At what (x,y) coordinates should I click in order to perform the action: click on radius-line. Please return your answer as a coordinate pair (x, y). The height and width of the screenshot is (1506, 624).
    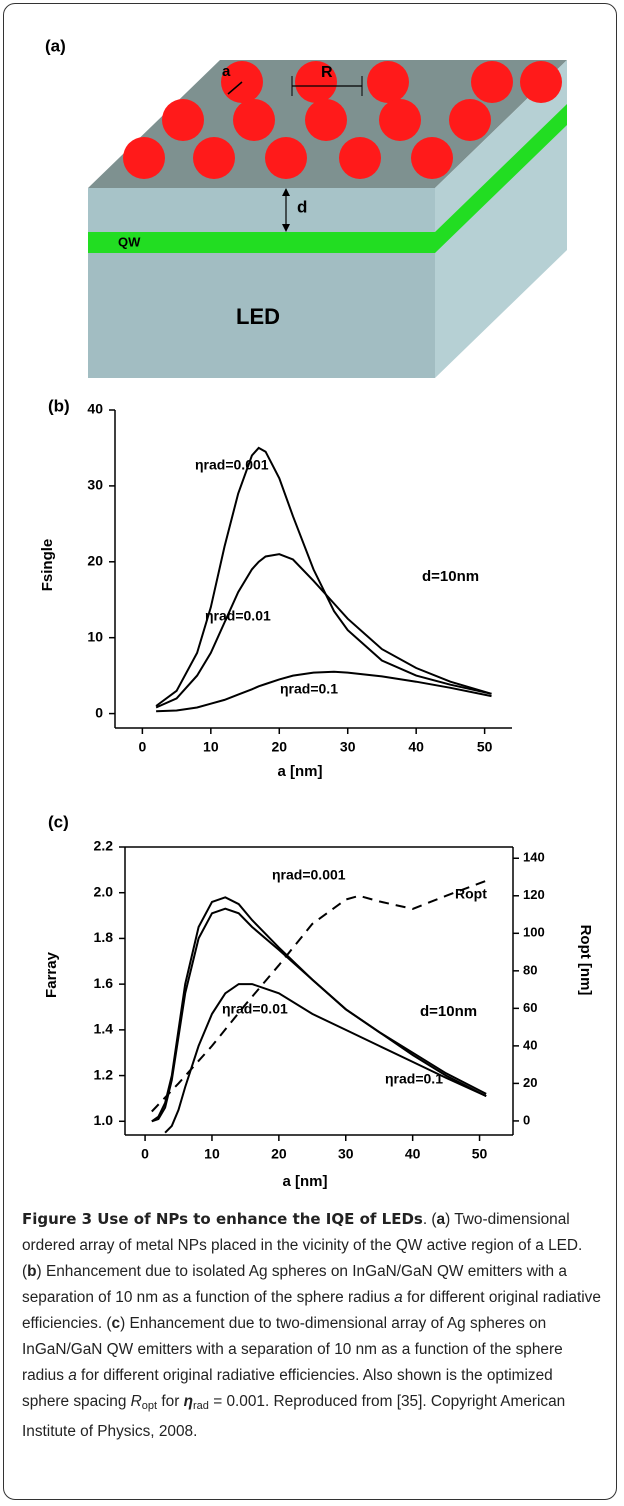
    Looking at the image, I should click on (235, 88).